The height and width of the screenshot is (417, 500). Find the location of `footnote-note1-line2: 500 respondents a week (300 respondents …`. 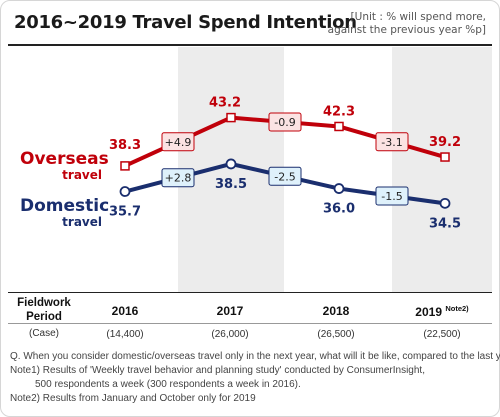

footnote-note1-line2: 500 respondents a week (300 respondents … is located at coordinates (168, 384).